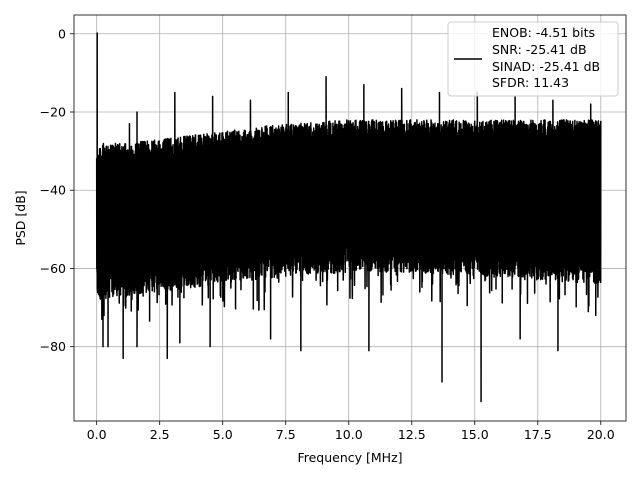  Describe the element at coordinates (538, 434) in the screenshot. I see `x-tick-label: 17.5` at that location.